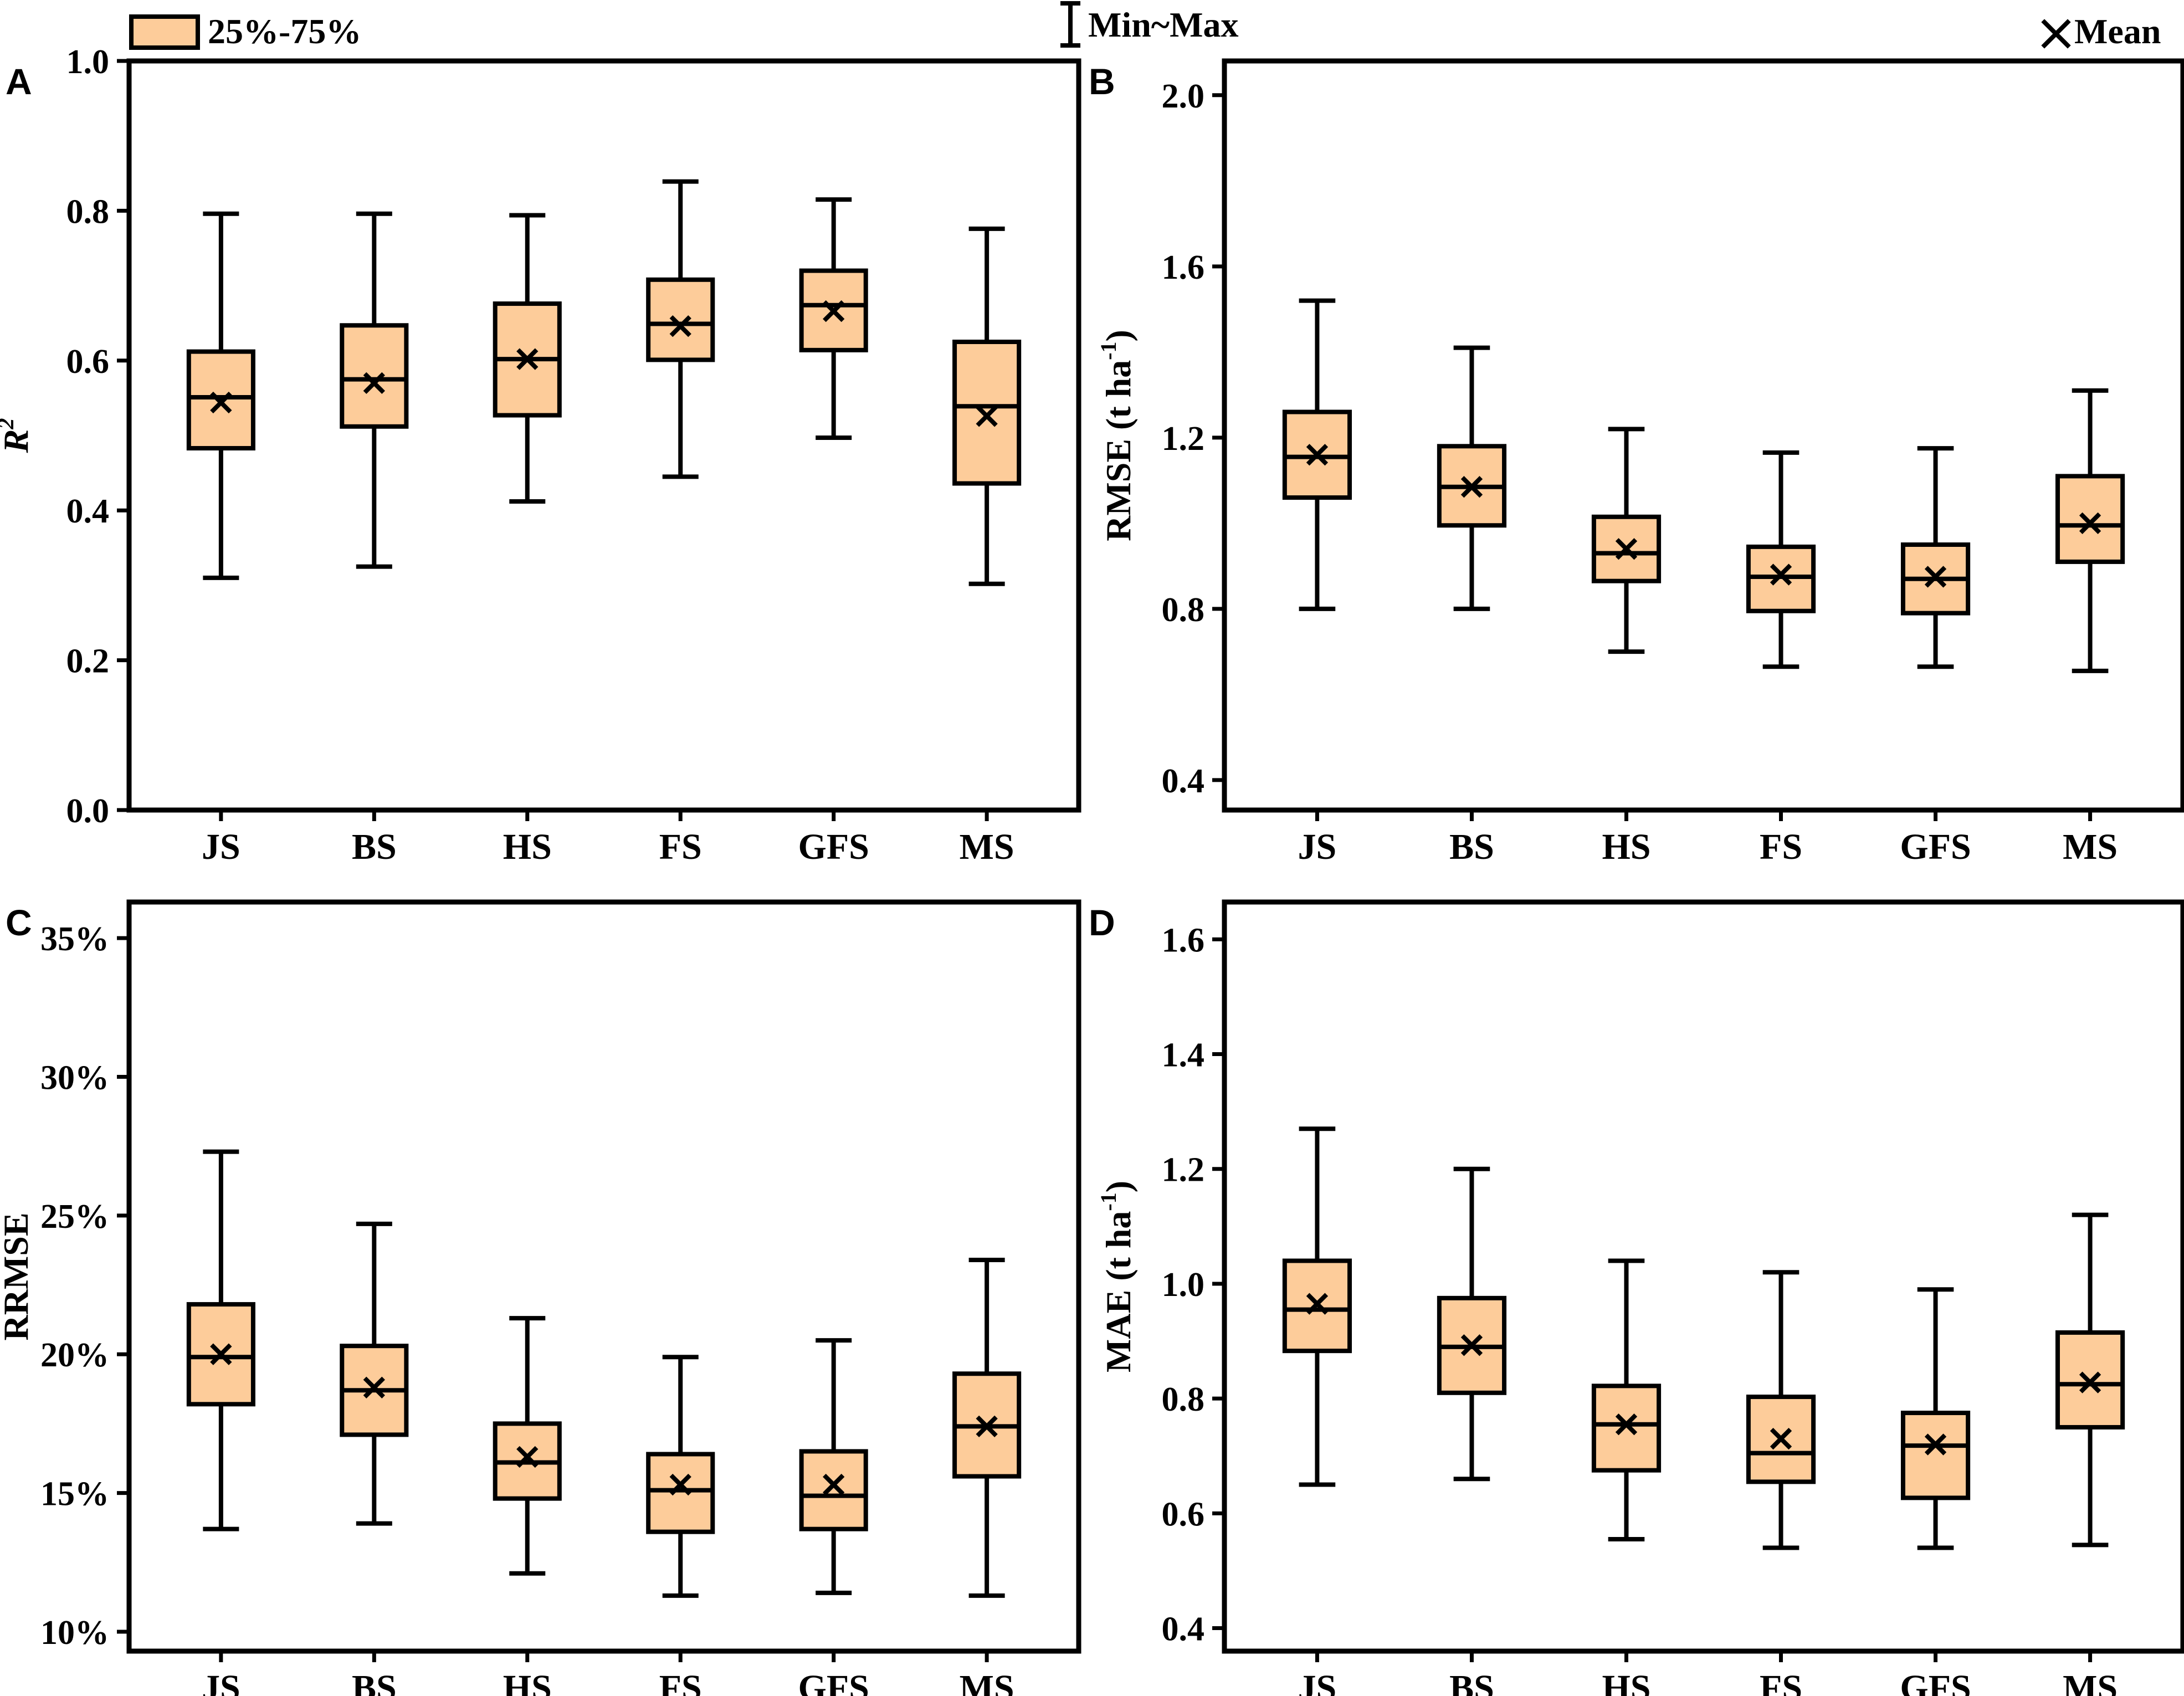 Image resolution: width=2184 pixels, height=1696 pixels. Describe the element at coordinates (1102, 82) in the screenshot. I see `panel-label: B` at that location.